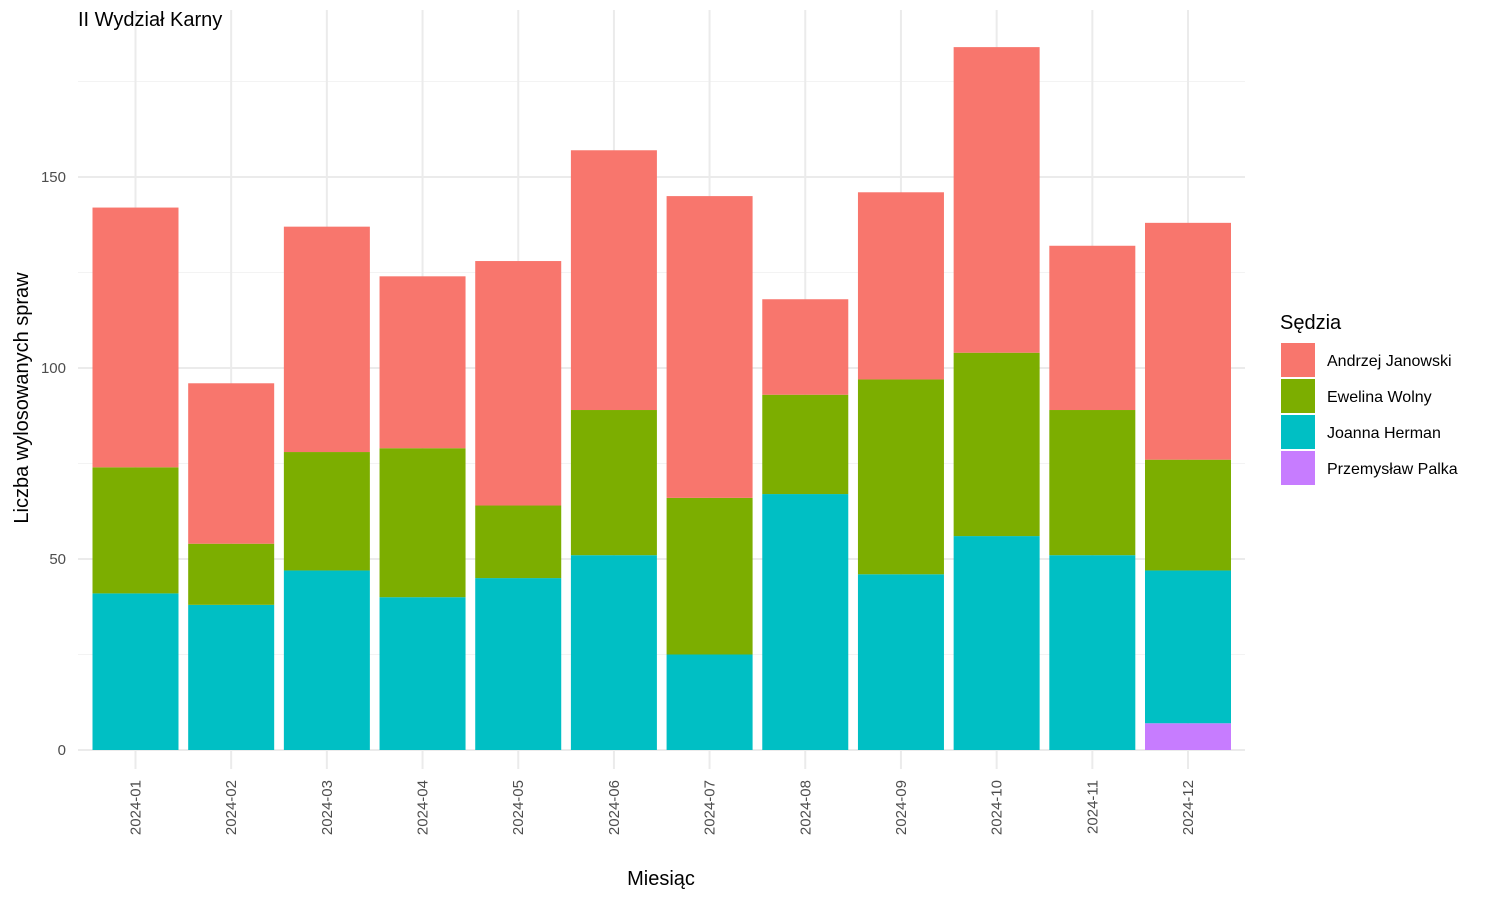  Describe the element at coordinates (1311, 323) in the screenshot. I see `legend-title: Sędzia` at that location.